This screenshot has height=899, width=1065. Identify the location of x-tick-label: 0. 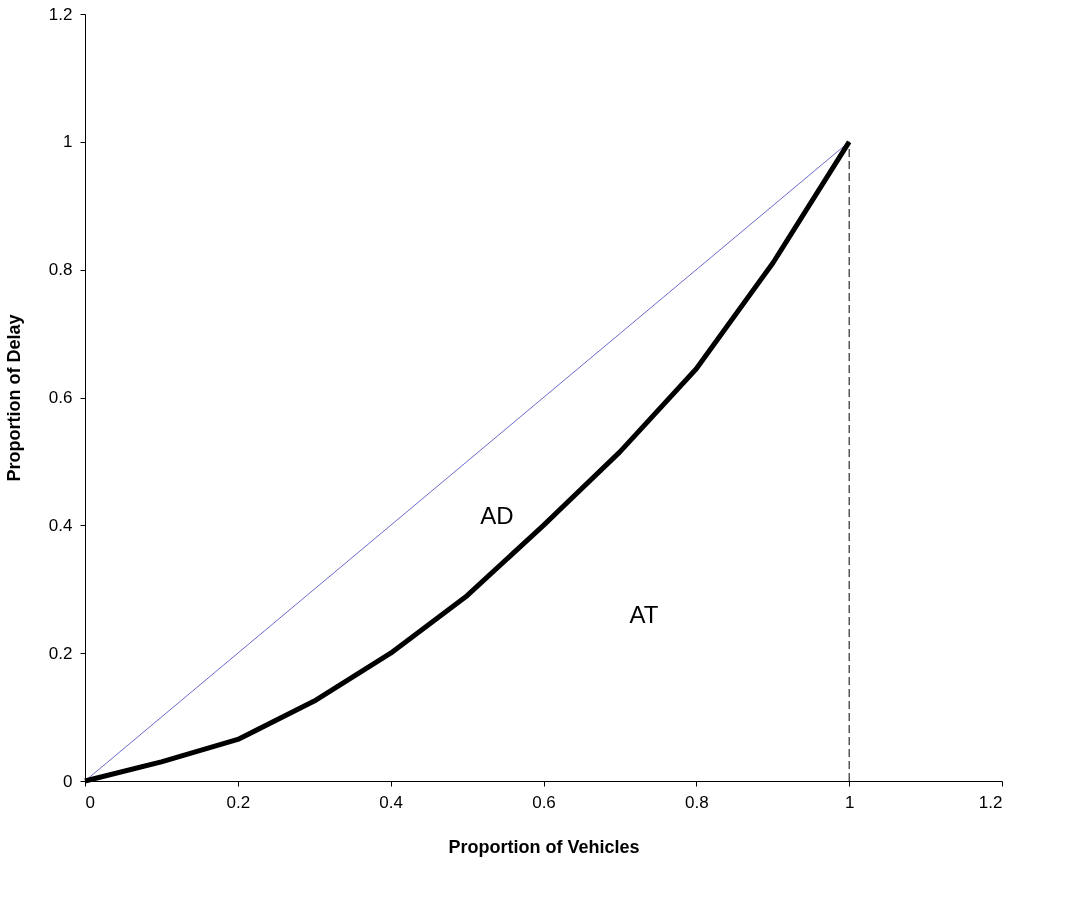
(90, 802).